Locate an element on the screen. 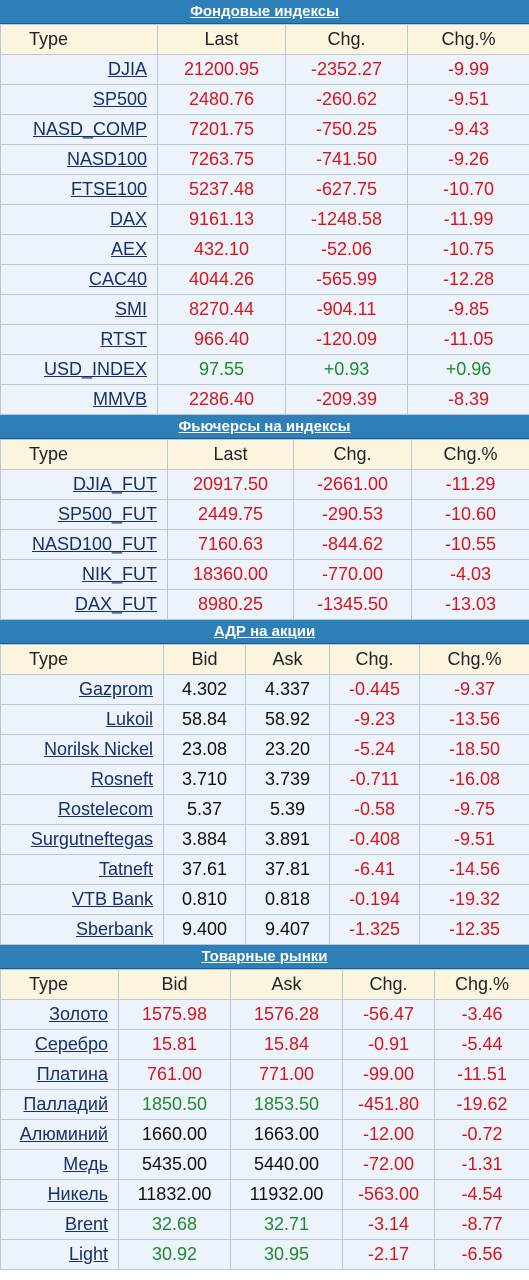 This screenshot has height=1280, width=529. value-cell-ask: 11932.00 is located at coordinates (286, 1194).